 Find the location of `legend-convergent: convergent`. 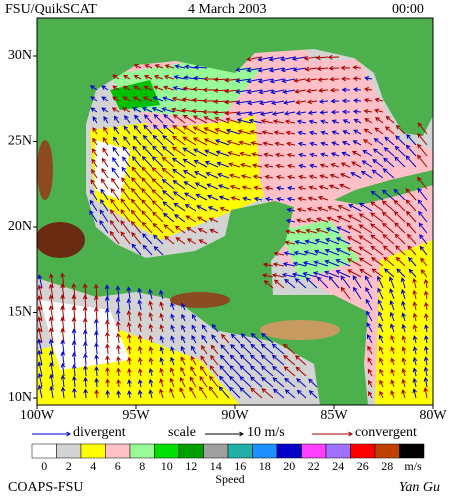

legend-convergent: convergent is located at coordinates (386, 432).